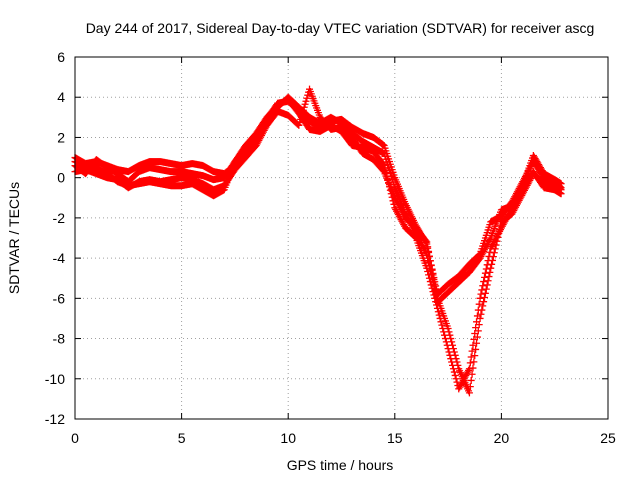 The image size is (640, 480). I want to click on y-tick-label: -6, so click(59, 298).